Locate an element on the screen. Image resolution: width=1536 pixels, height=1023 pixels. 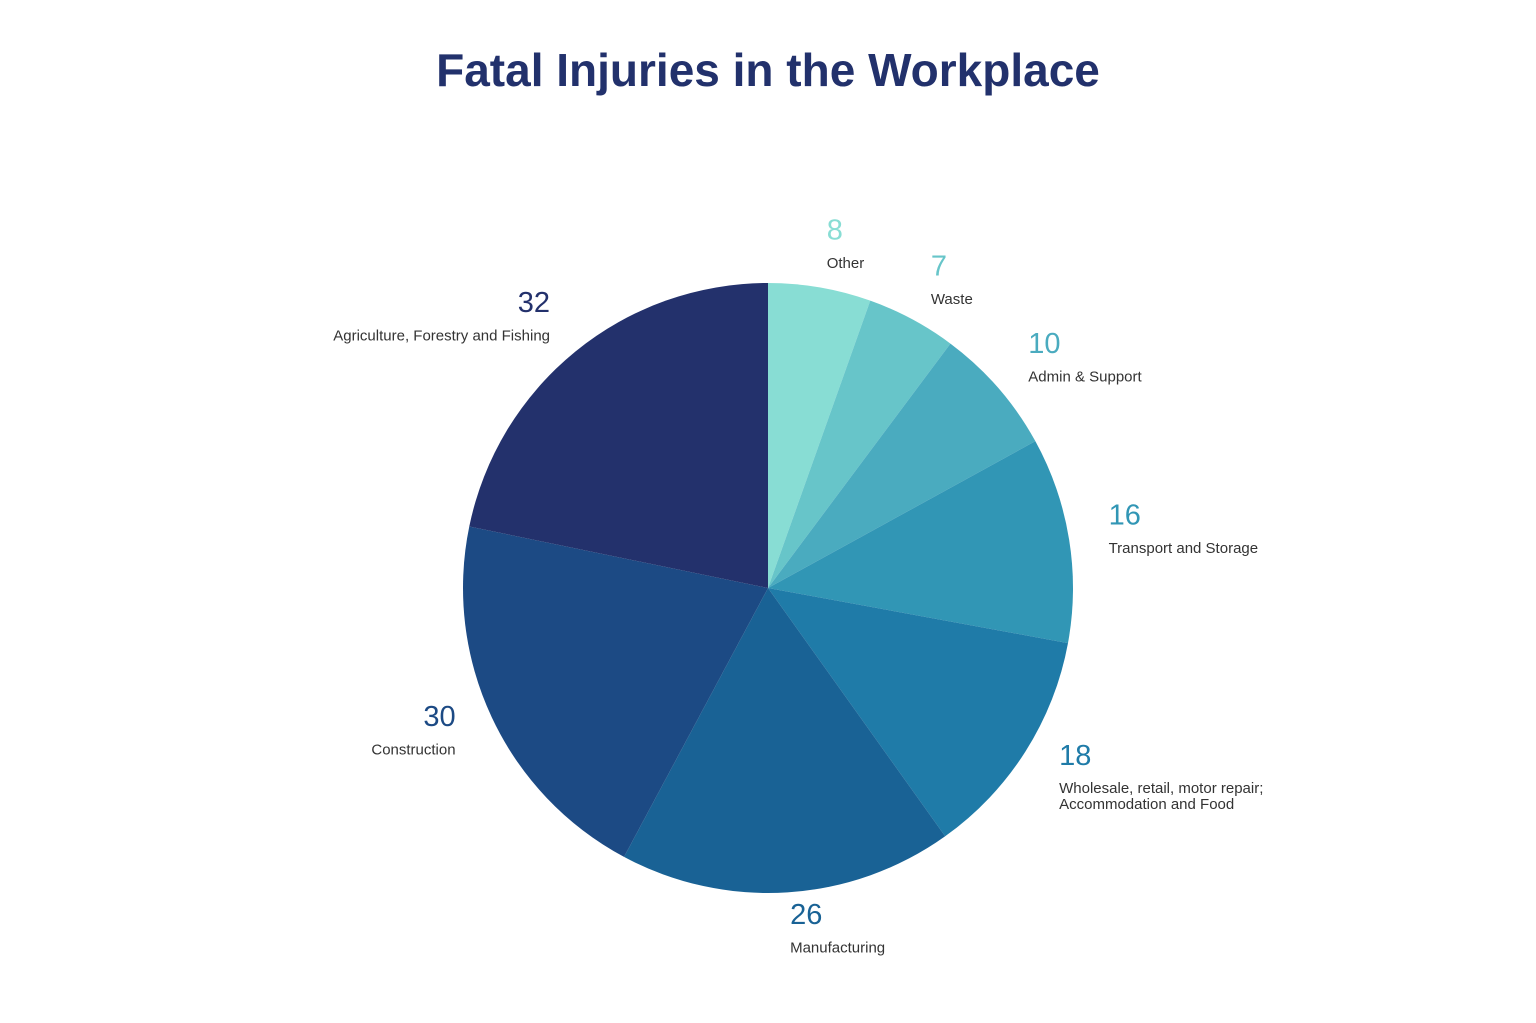
category-label: Construction is located at coordinates (413, 749).